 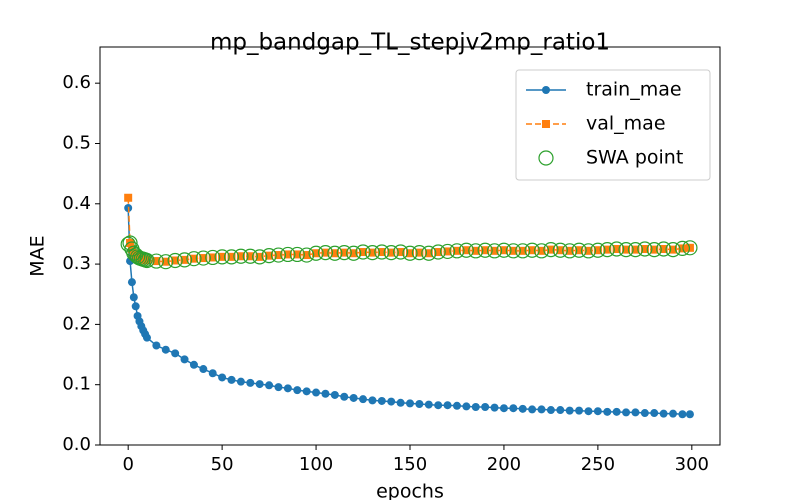 What do you see at coordinates (546, 90) in the screenshot?
I see `legend-marker` at bounding box center [546, 90].